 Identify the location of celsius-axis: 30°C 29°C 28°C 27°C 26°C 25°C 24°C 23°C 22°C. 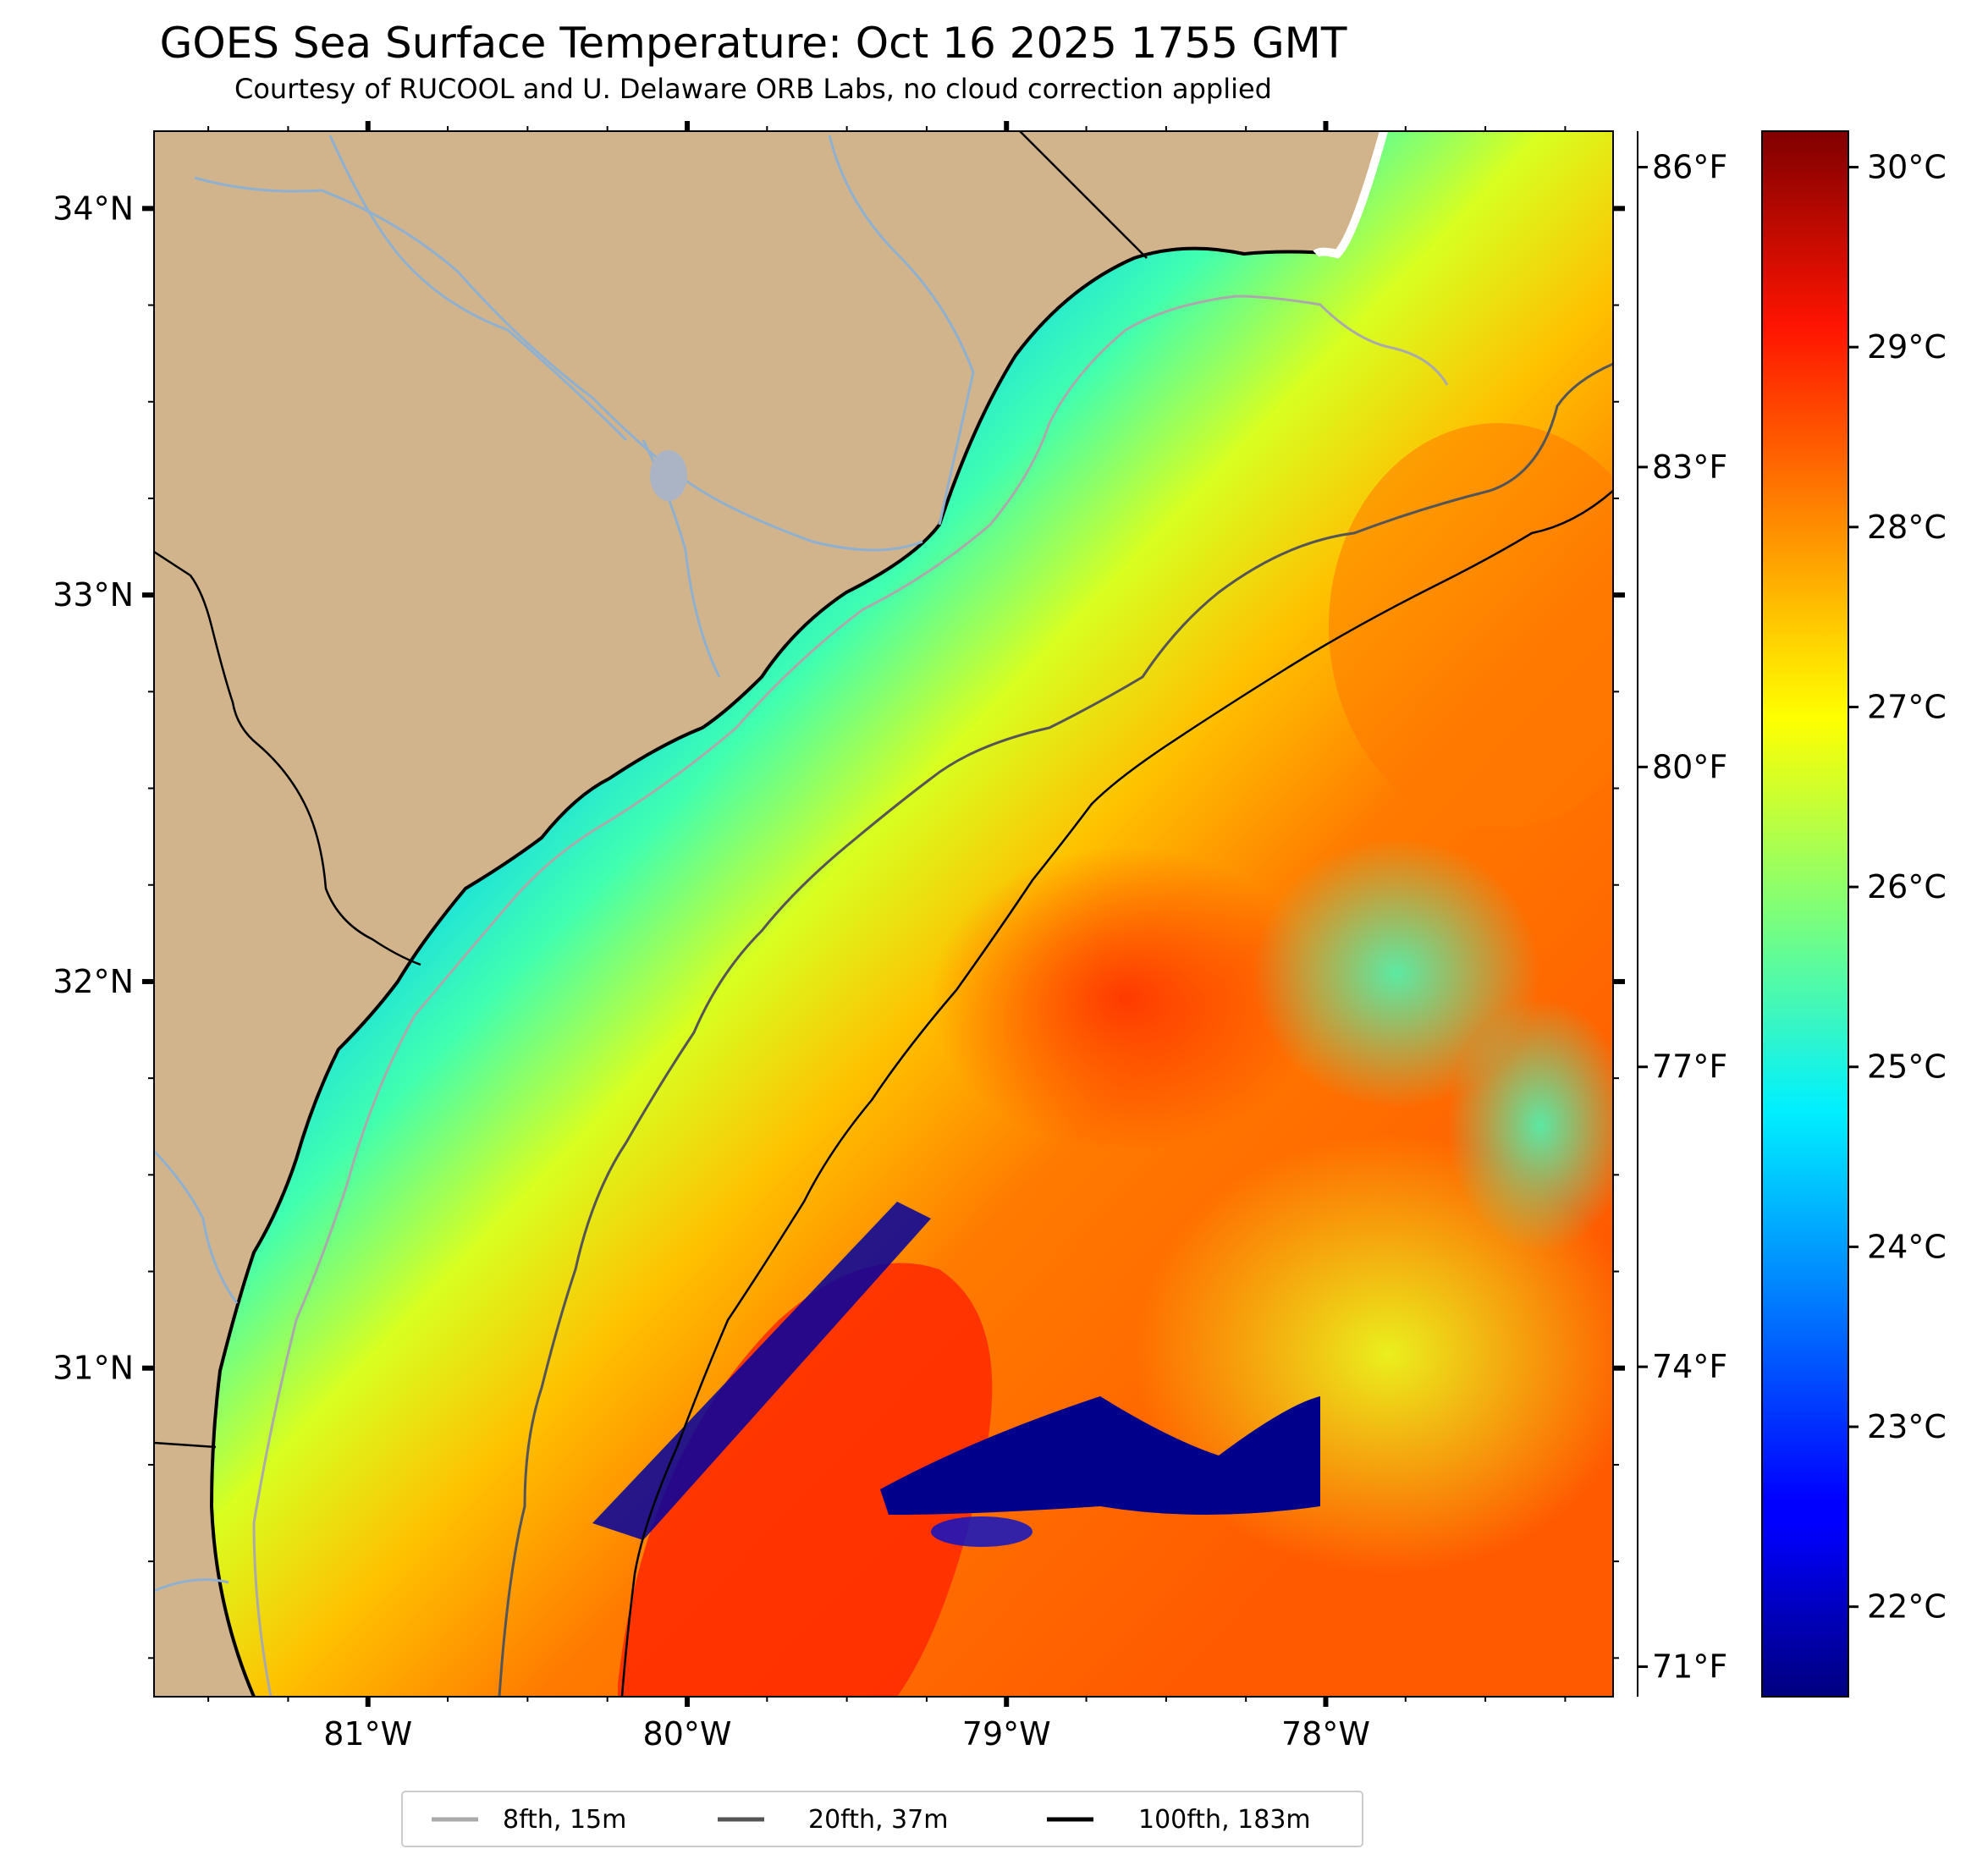
(1897, 887).